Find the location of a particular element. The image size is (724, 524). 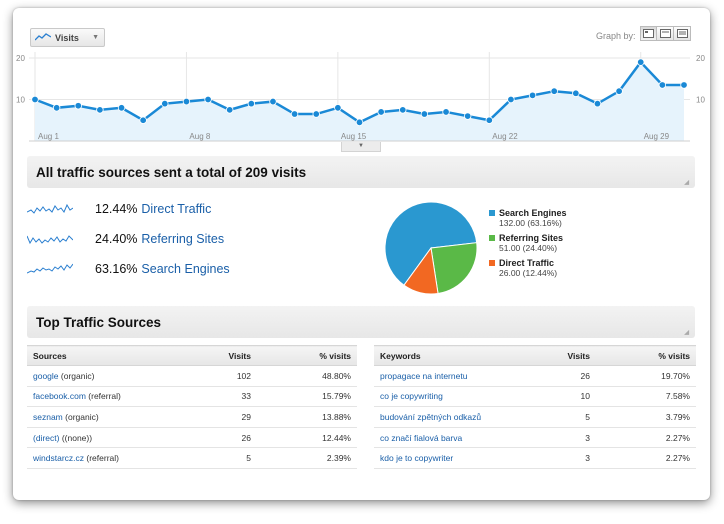

keyword-cell: co značí fialová barva is located at coordinates (455, 438).